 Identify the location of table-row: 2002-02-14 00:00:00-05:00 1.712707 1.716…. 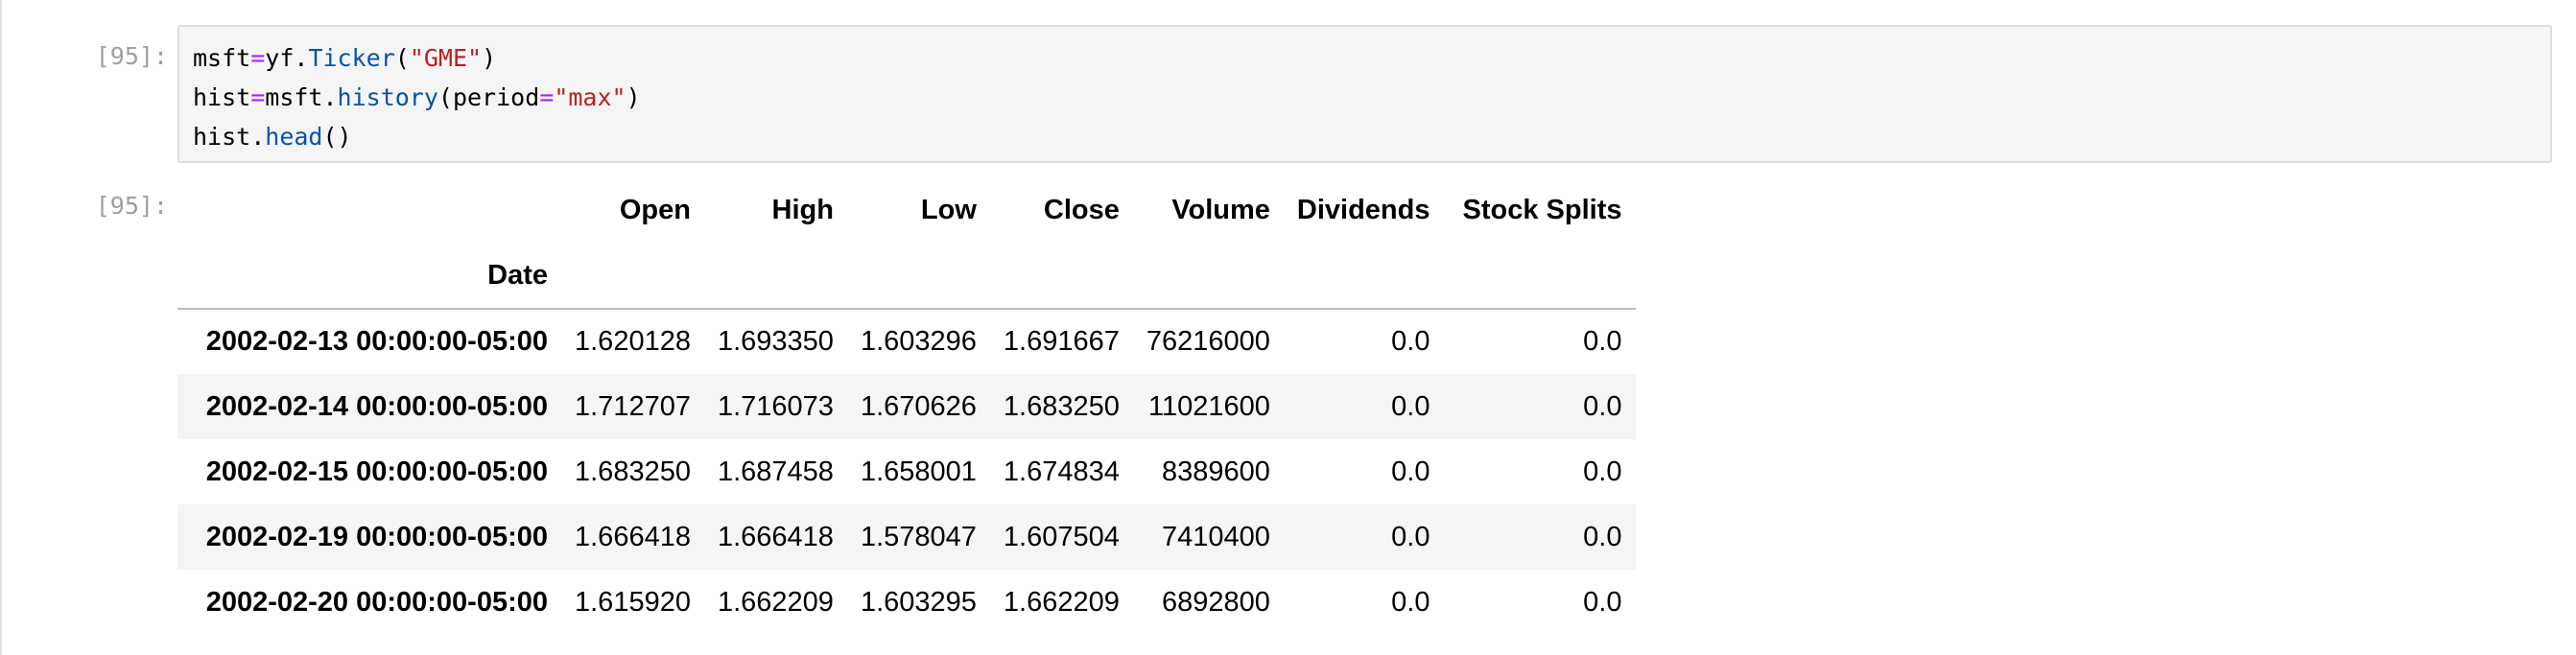
(907, 406).